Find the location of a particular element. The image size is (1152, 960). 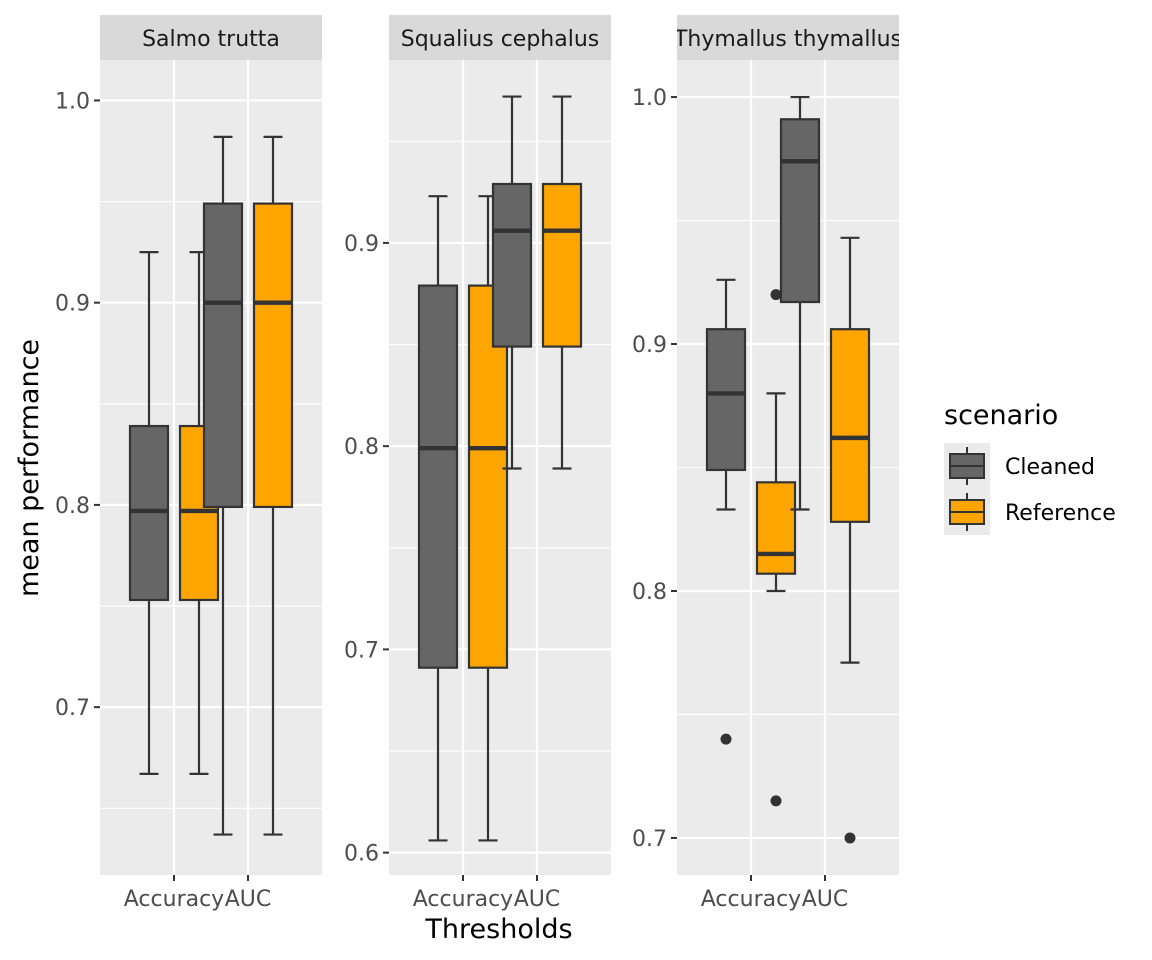

y-axis-title: mean performance is located at coordinates (29, 468).